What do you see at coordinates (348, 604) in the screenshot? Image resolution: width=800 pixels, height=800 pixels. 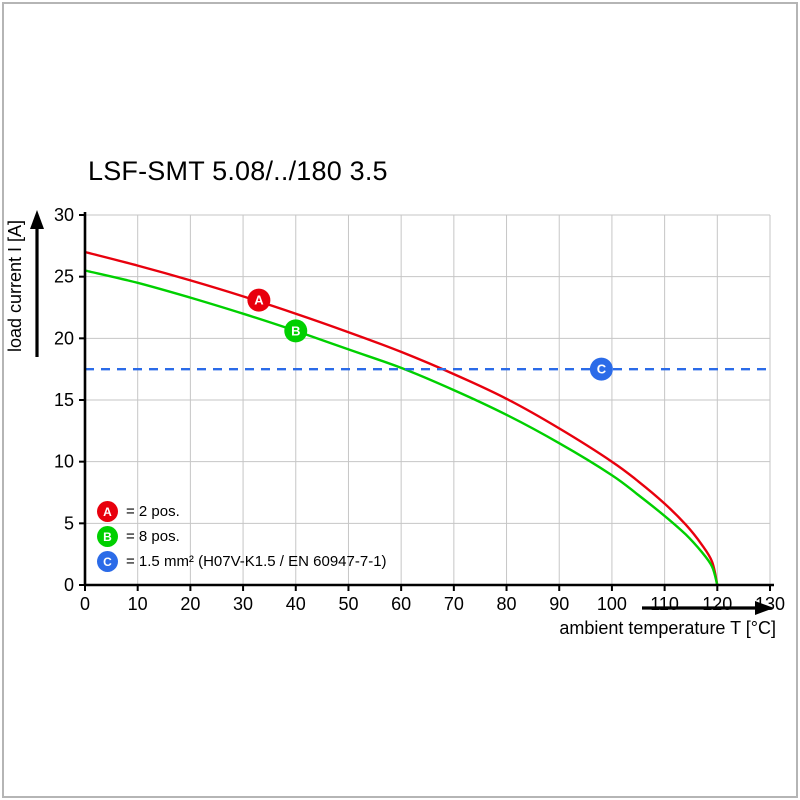 I see `svg-text: 50` at bounding box center [348, 604].